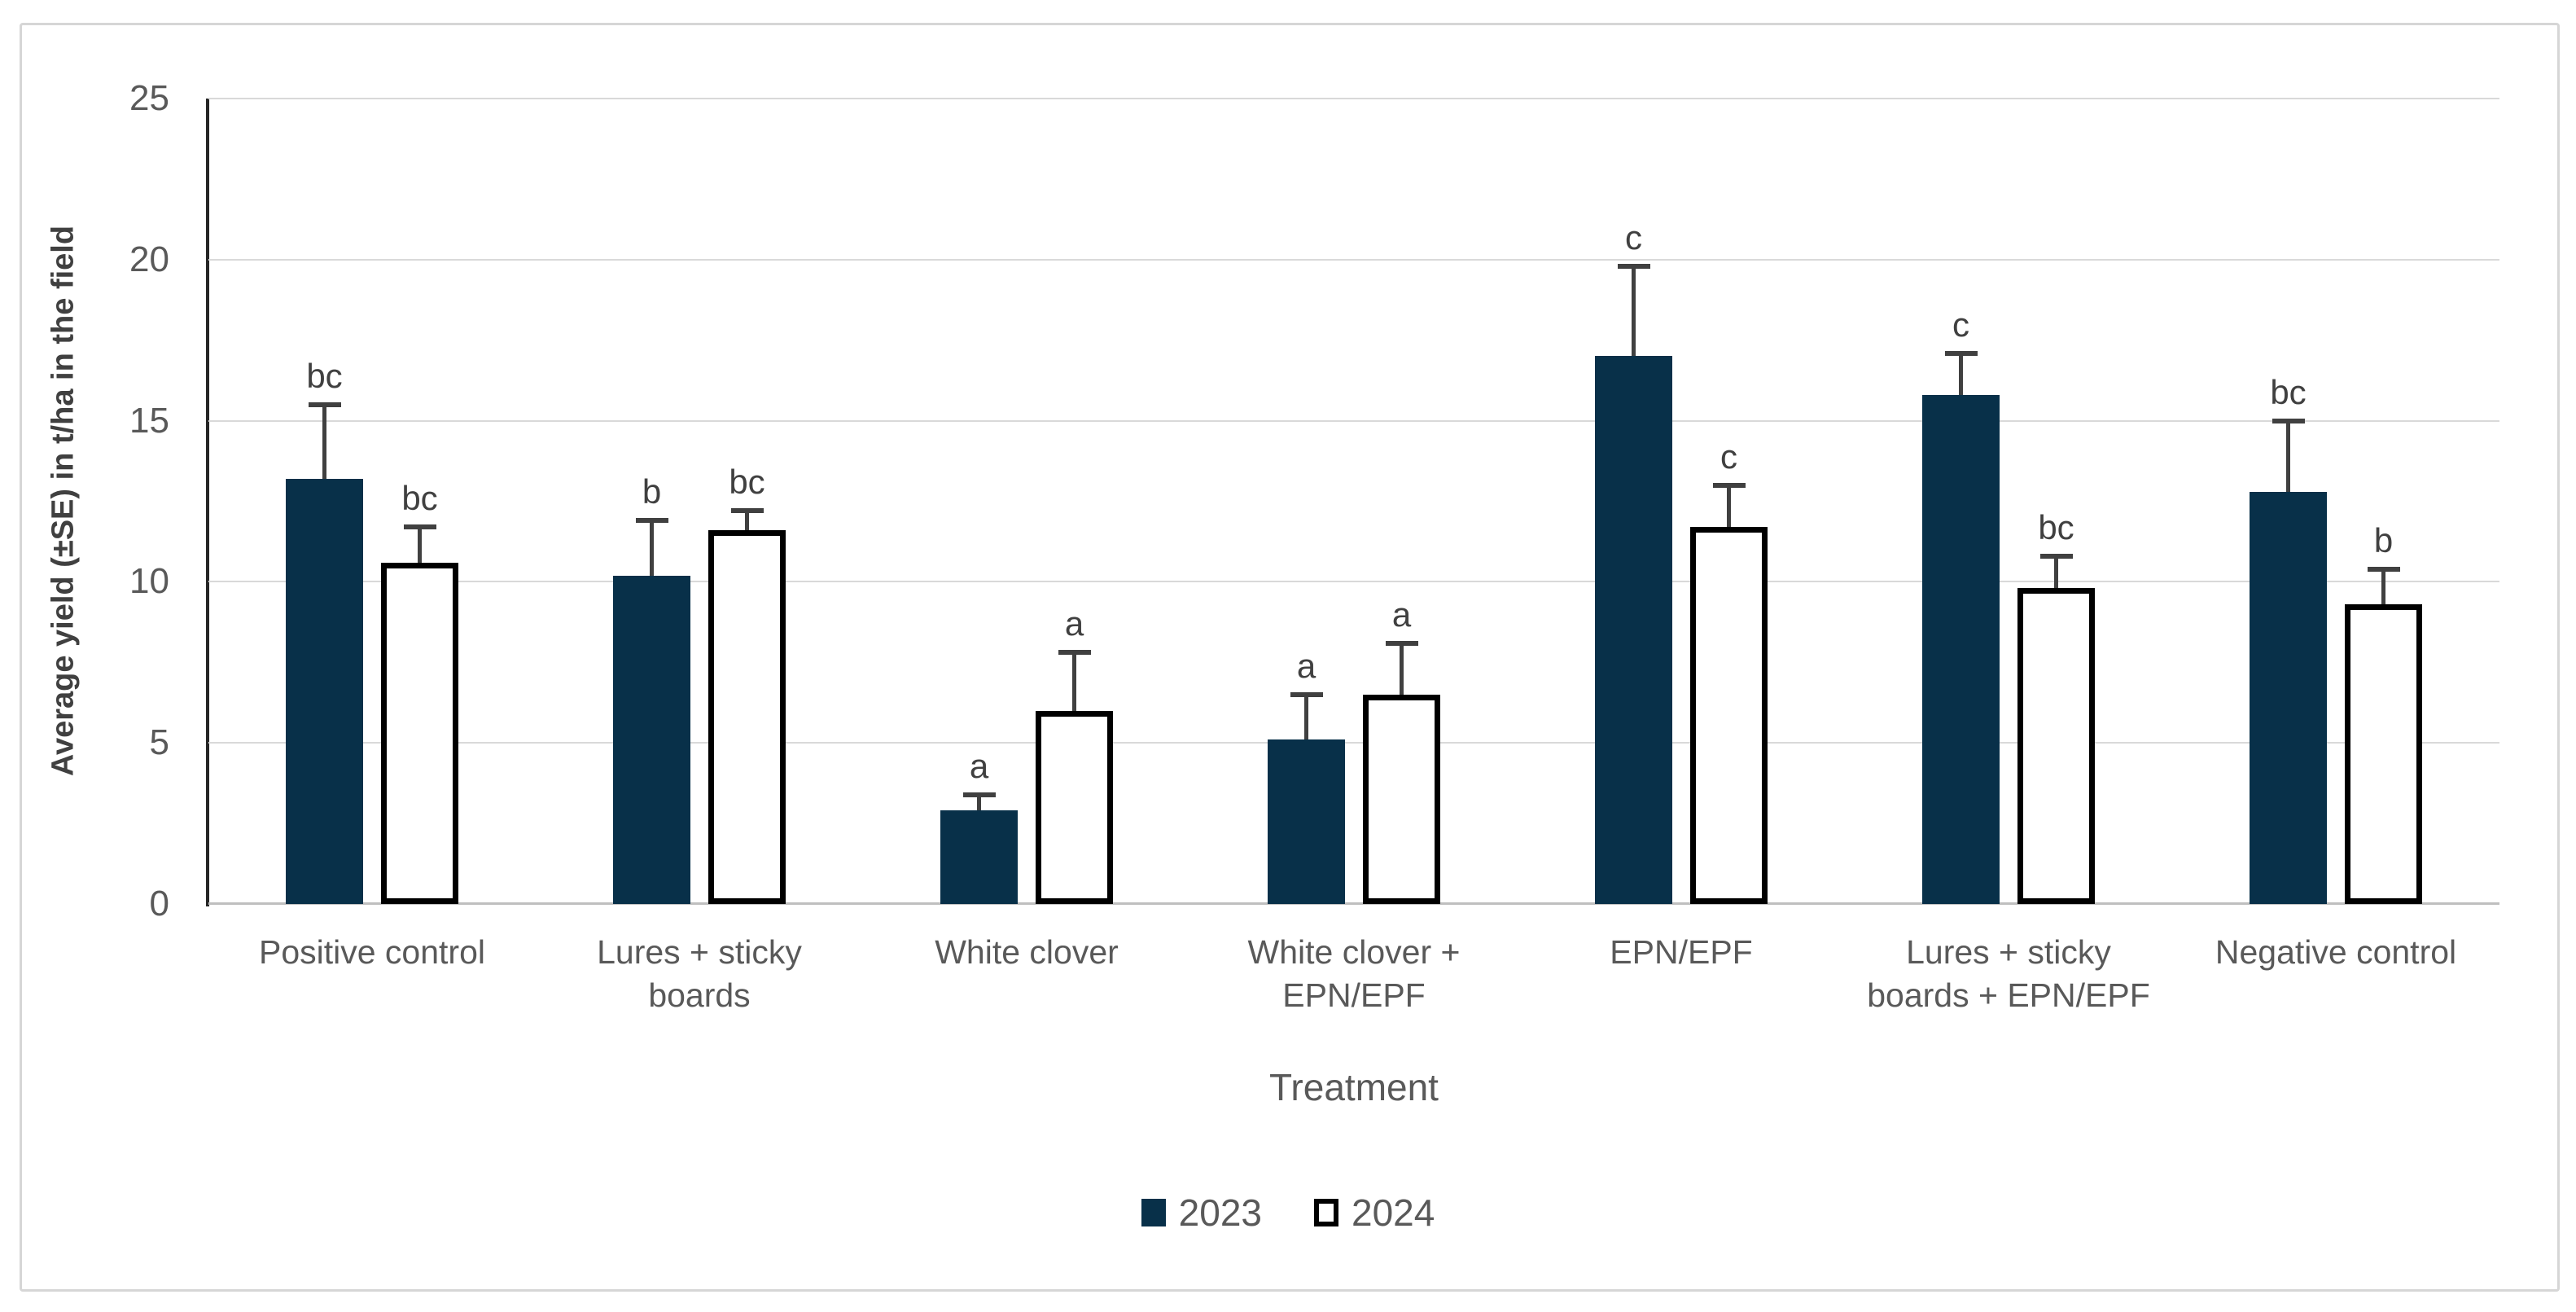 This screenshot has height=1312, width=2576. I want to click on error-bar-2024-white-clover-epn-epf, so click(1402, 669).